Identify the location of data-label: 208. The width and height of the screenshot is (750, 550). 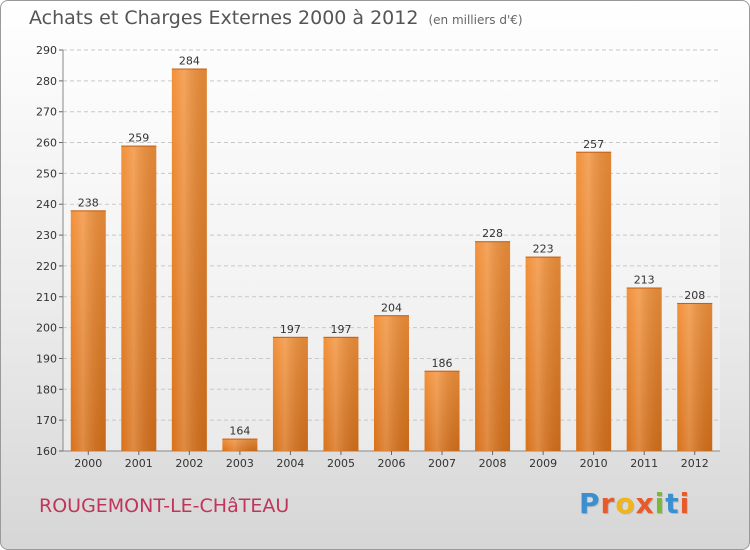
(694, 295).